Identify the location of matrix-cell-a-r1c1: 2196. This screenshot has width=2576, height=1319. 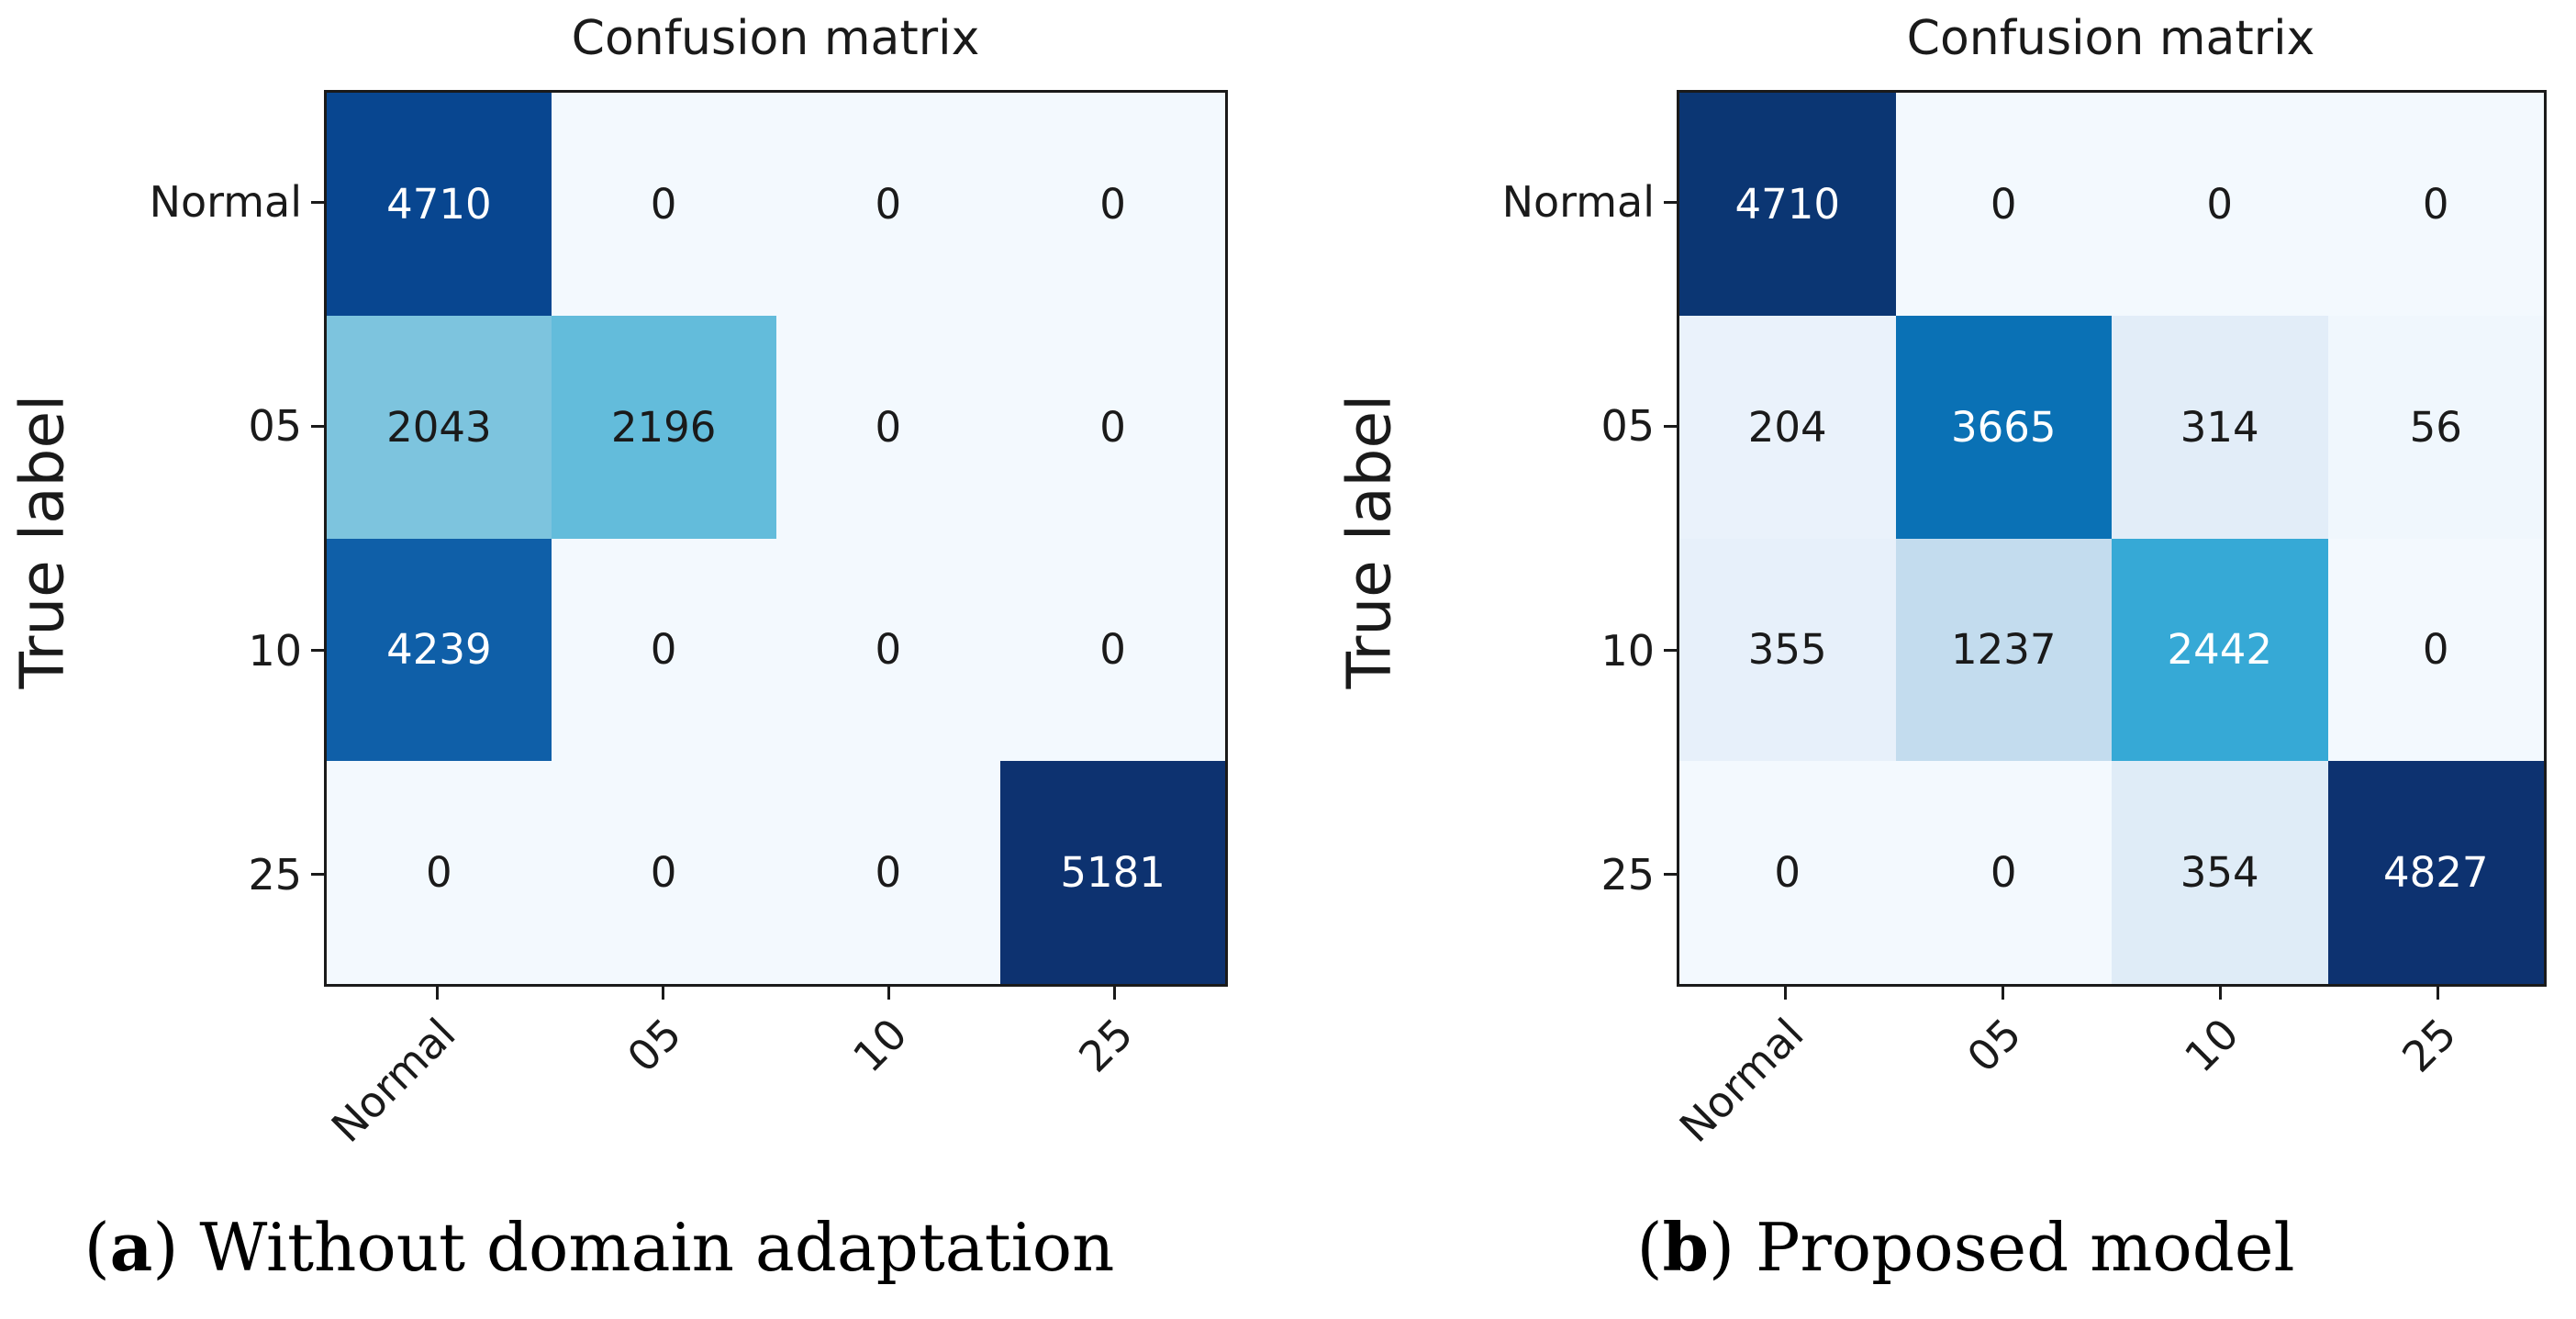
(663, 427).